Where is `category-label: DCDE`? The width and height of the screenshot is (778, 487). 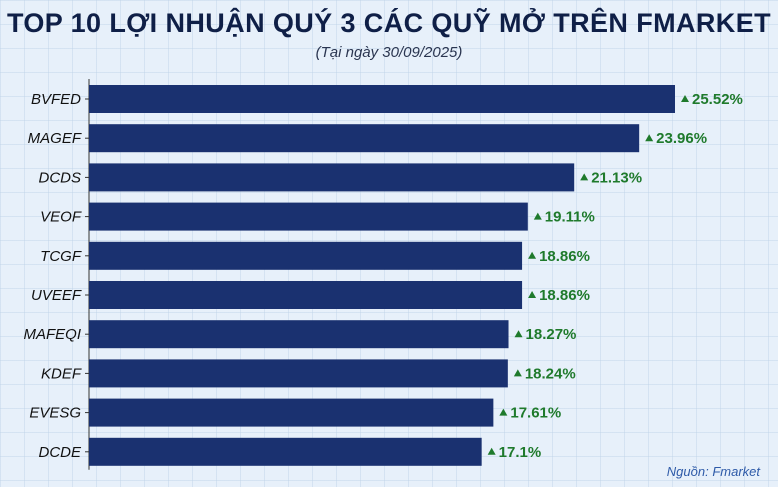 category-label: DCDE is located at coordinates (59, 452).